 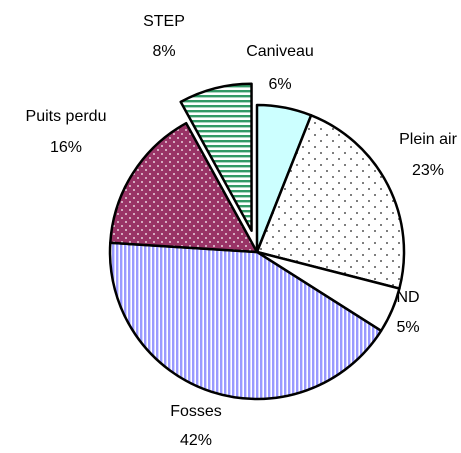 I want to click on slice-value-label: 6%, so click(x=279, y=84).